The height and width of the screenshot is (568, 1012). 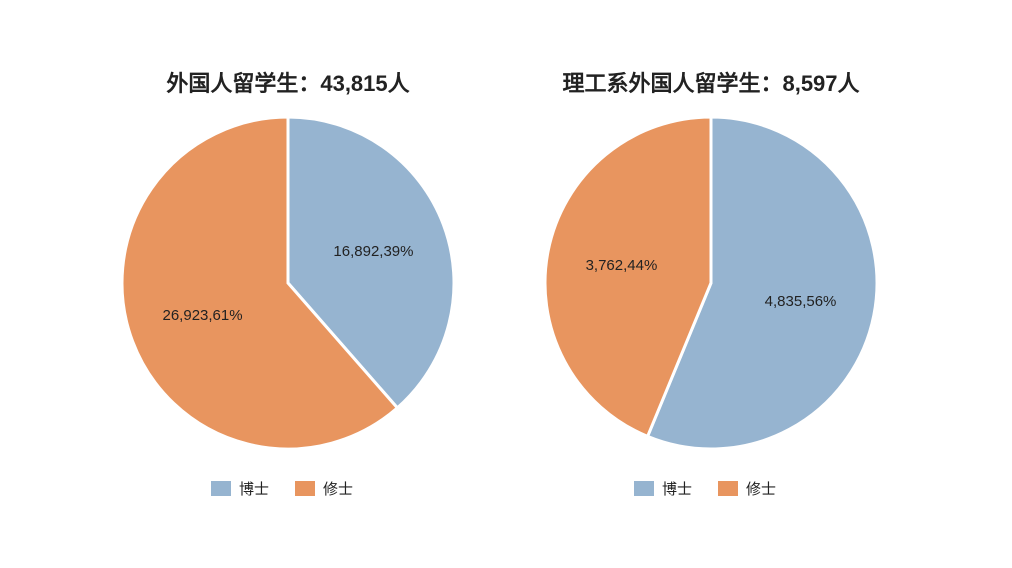 What do you see at coordinates (373, 251) in the screenshot?
I see `data-label: 16,892,39%` at bounding box center [373, 251].